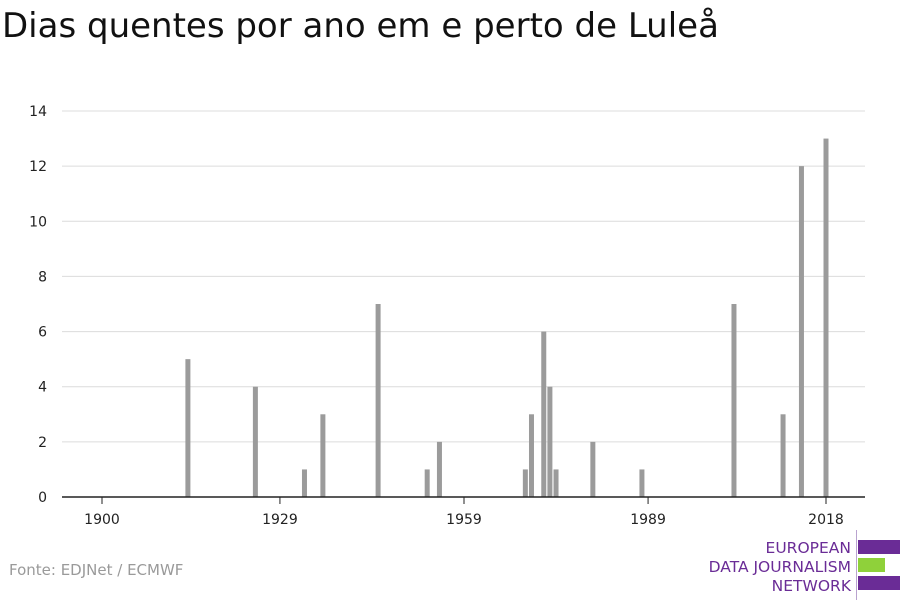 This screenshot has height=600, width=900. Describe the element at coordinates (879, 547) in the screenshot. I see `logo-bar-top` at that location.